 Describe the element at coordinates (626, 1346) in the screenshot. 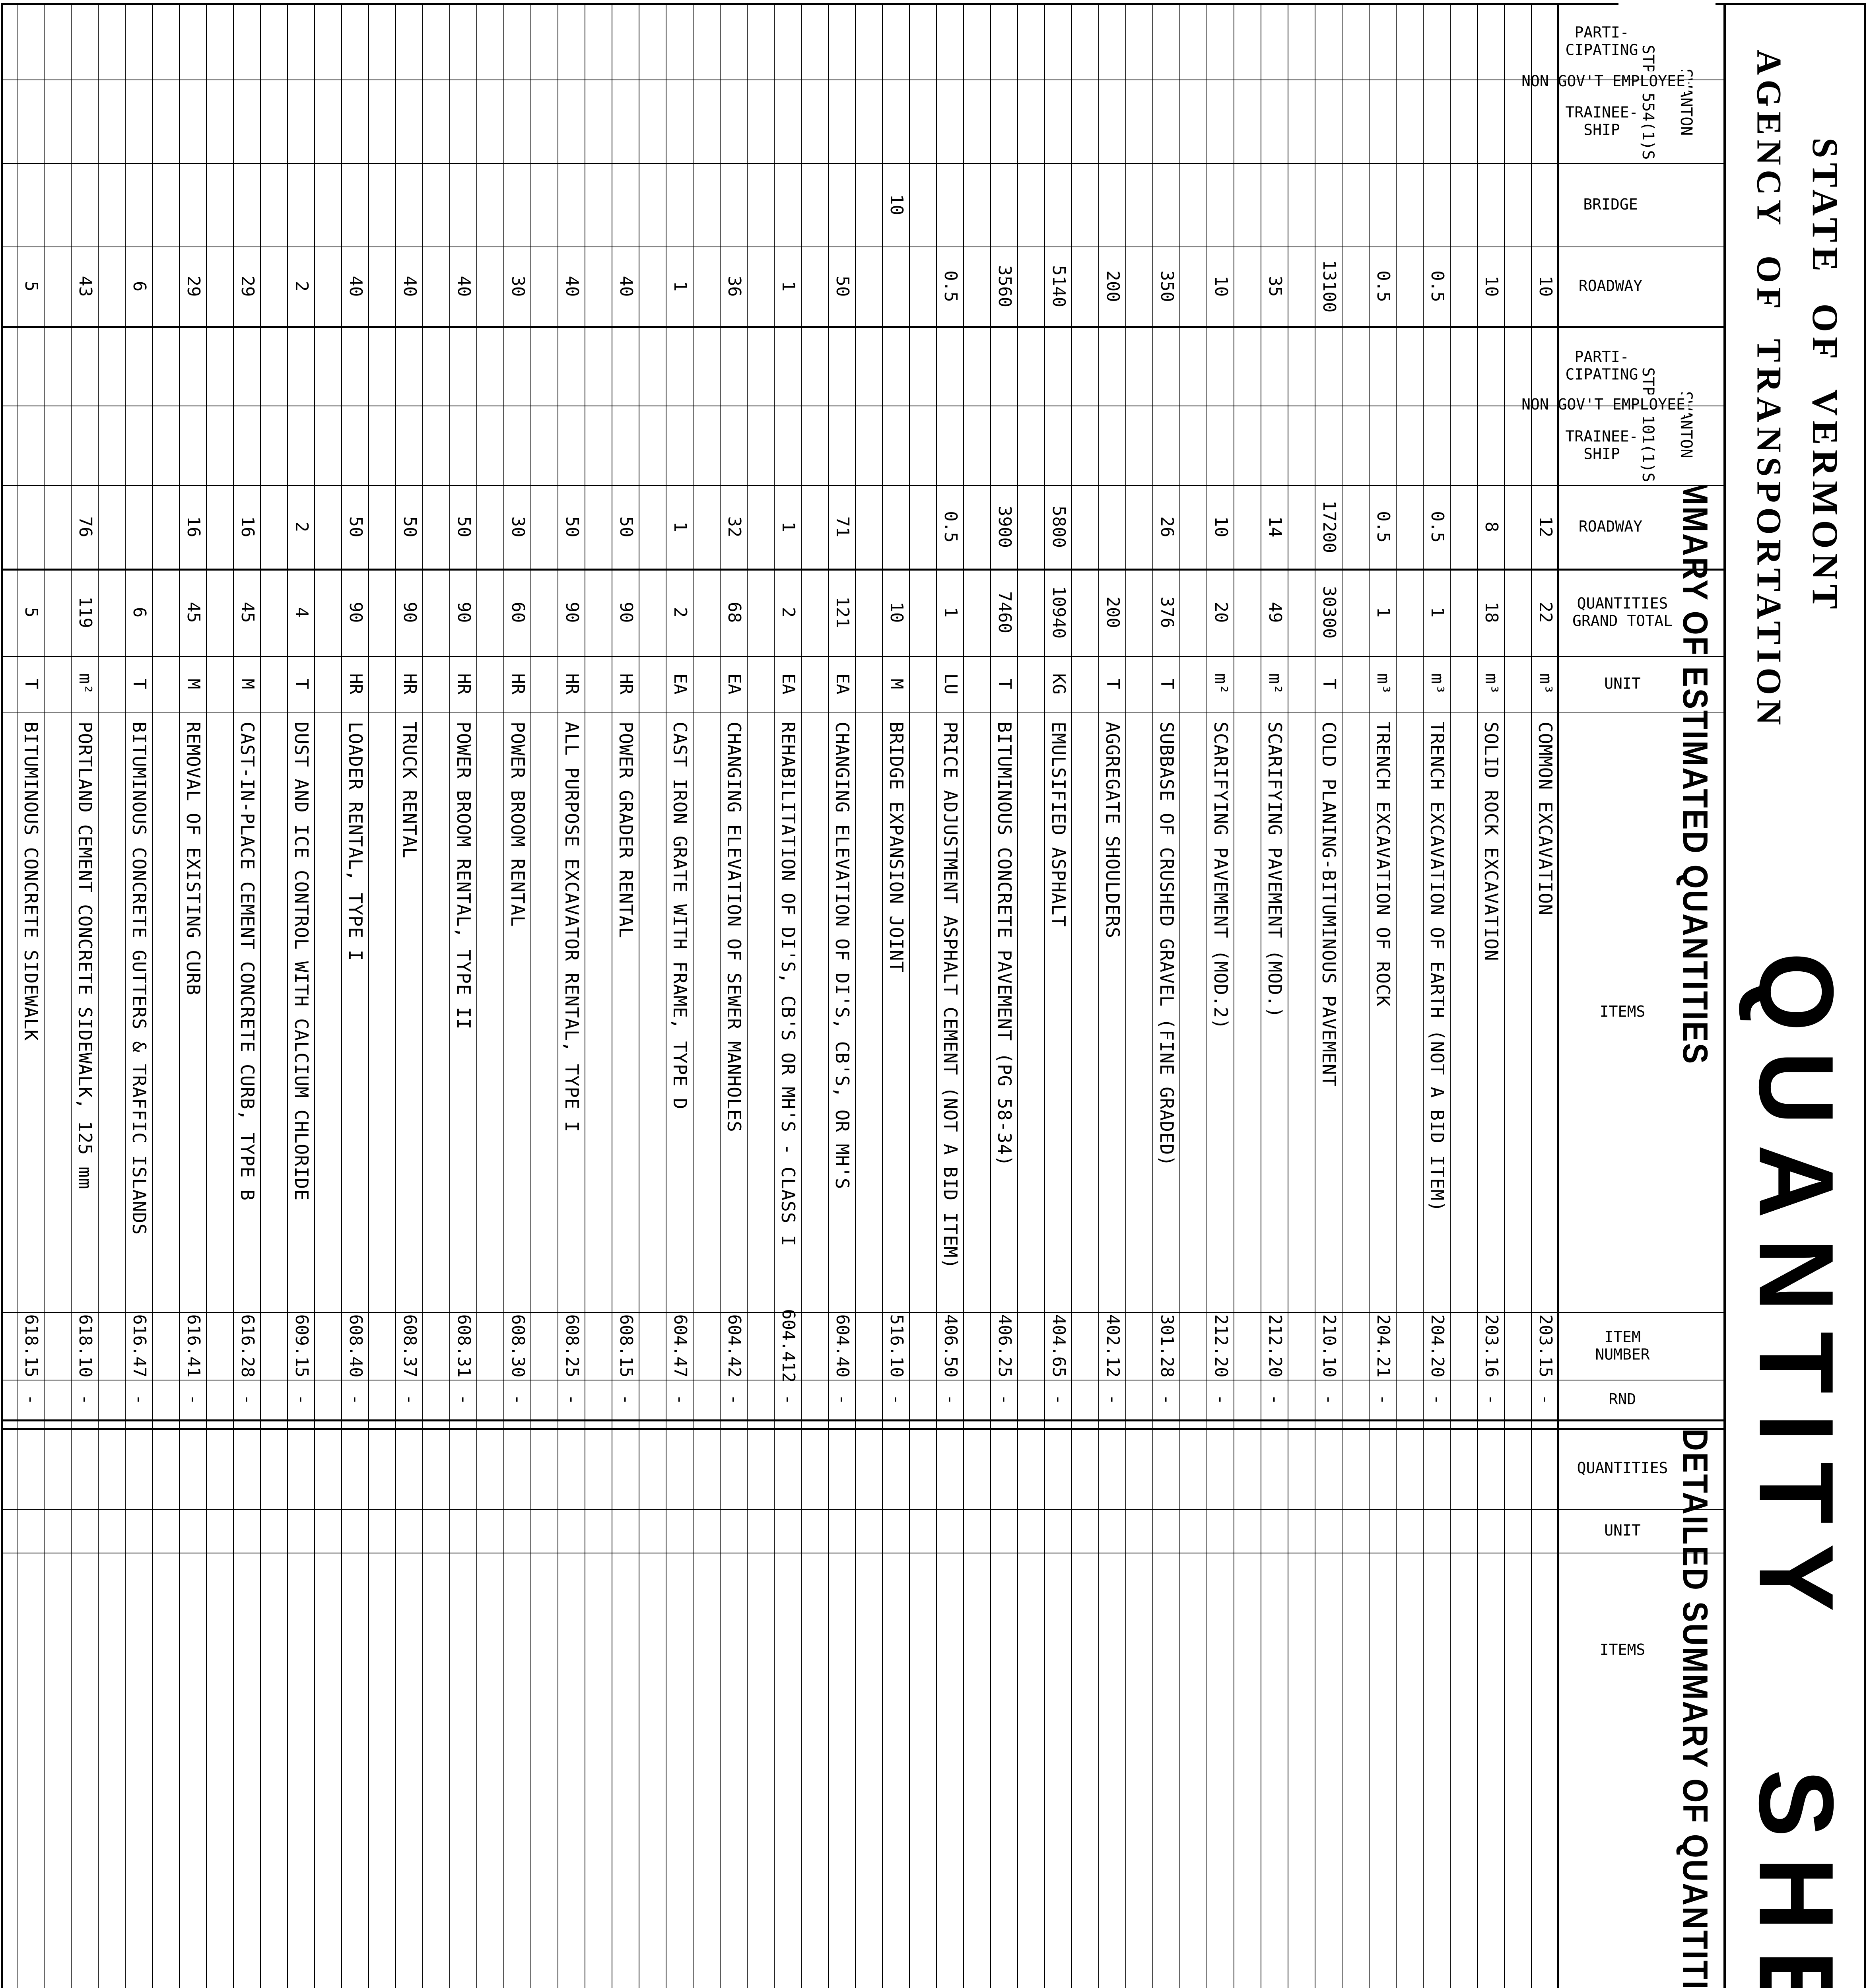

I see `cell-item-number: 608.15` at that location.